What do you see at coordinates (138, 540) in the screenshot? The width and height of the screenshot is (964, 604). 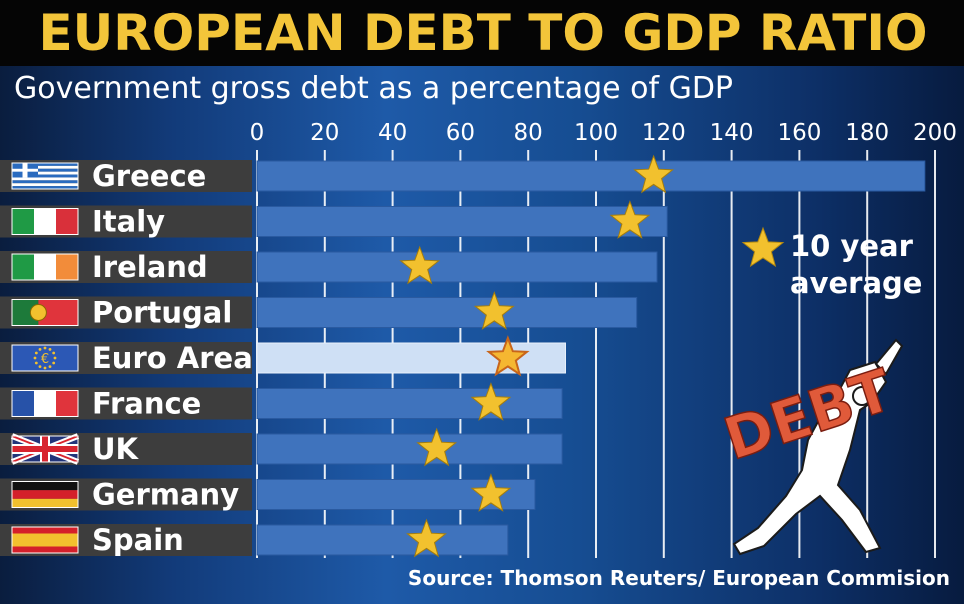 I see `category-label: Spain` at bounding box center [138, 540].